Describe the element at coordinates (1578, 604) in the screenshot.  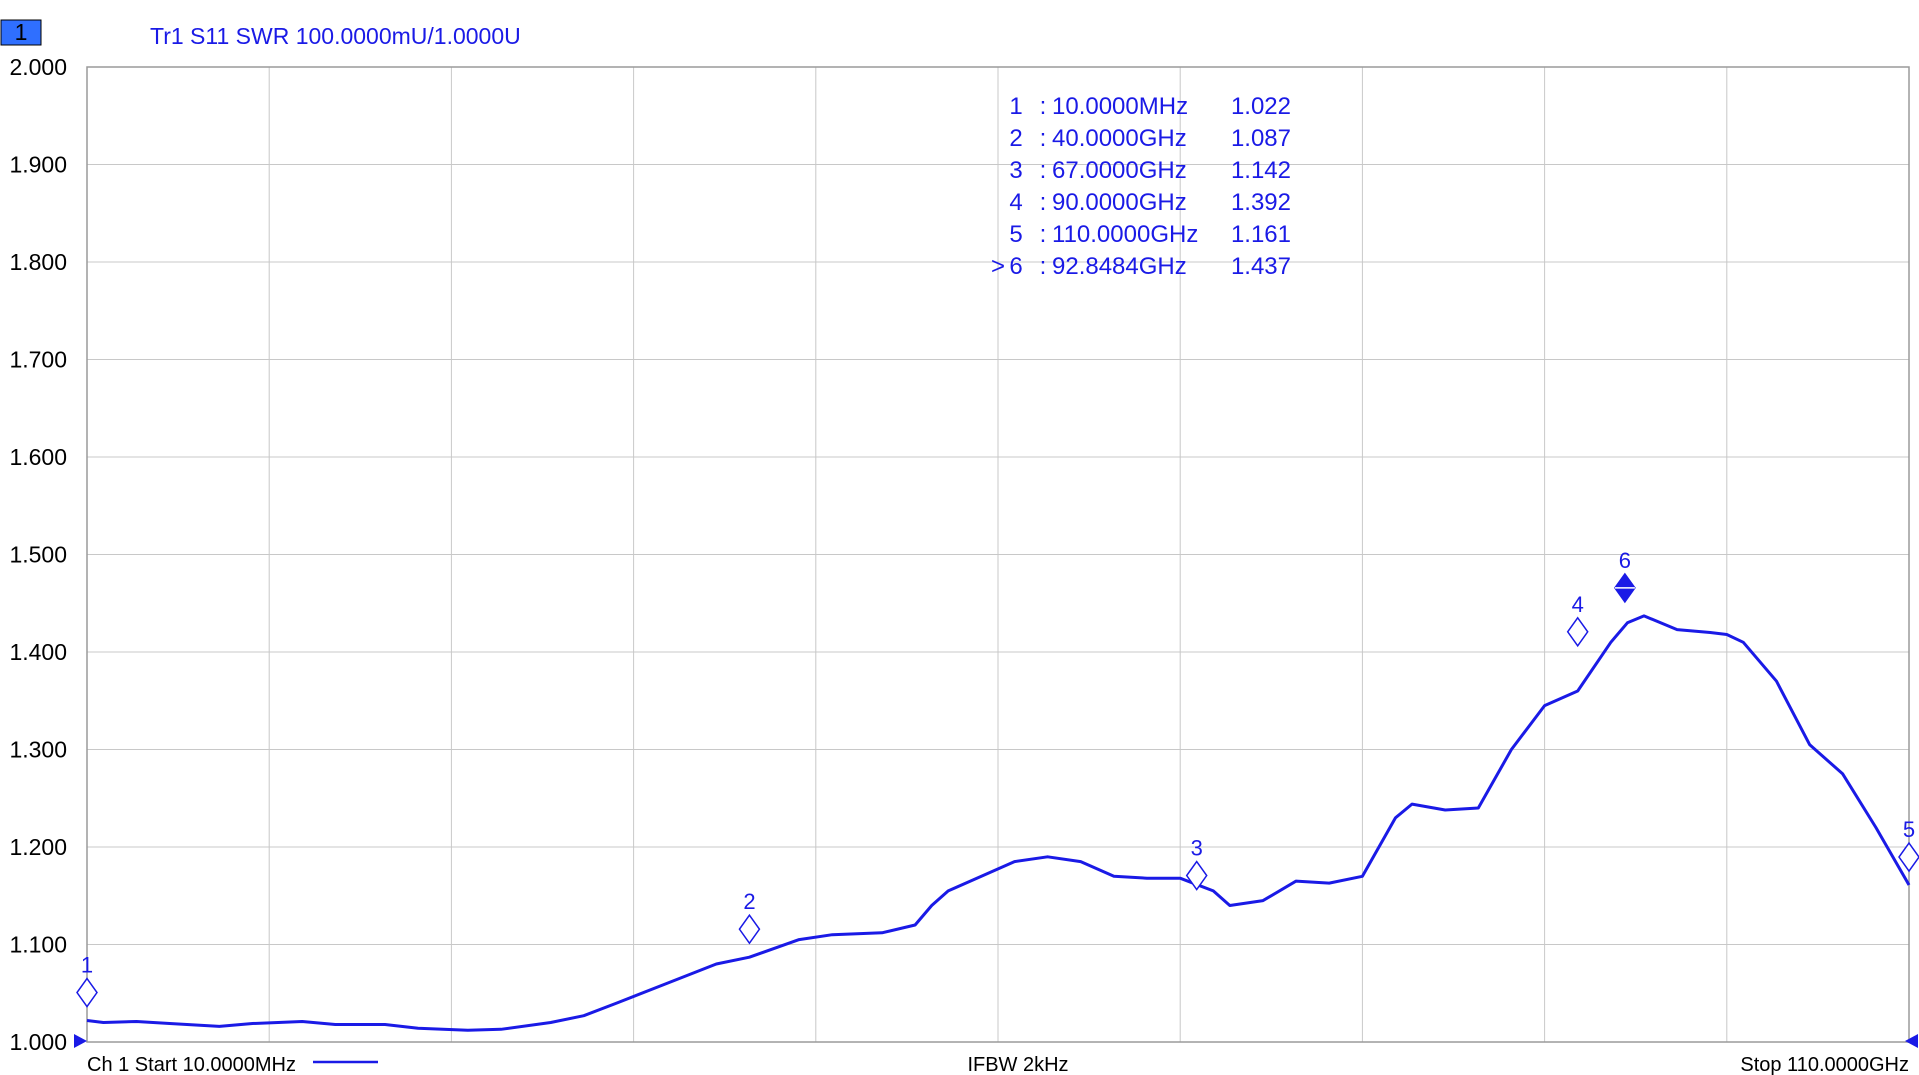
I see `marker-4-label: 4` at that location.